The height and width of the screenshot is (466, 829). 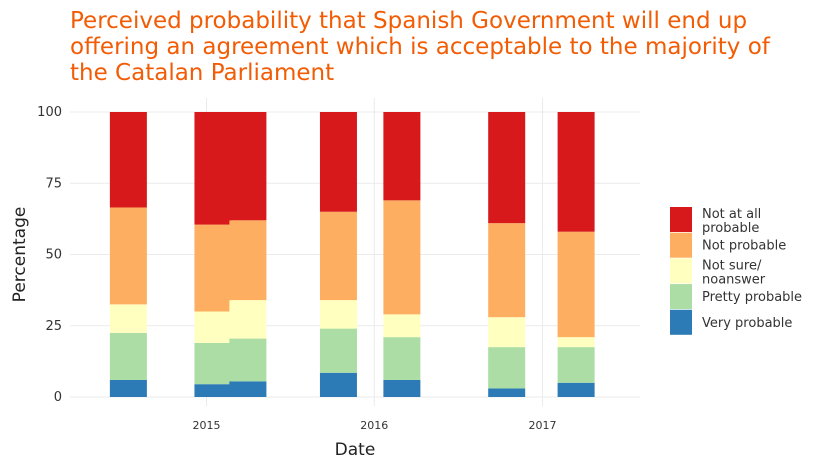 What do you see at coordinates (207, 425) in the screenshot?
I see `x-tick-label: 2015` at bounding box center [207, 425].